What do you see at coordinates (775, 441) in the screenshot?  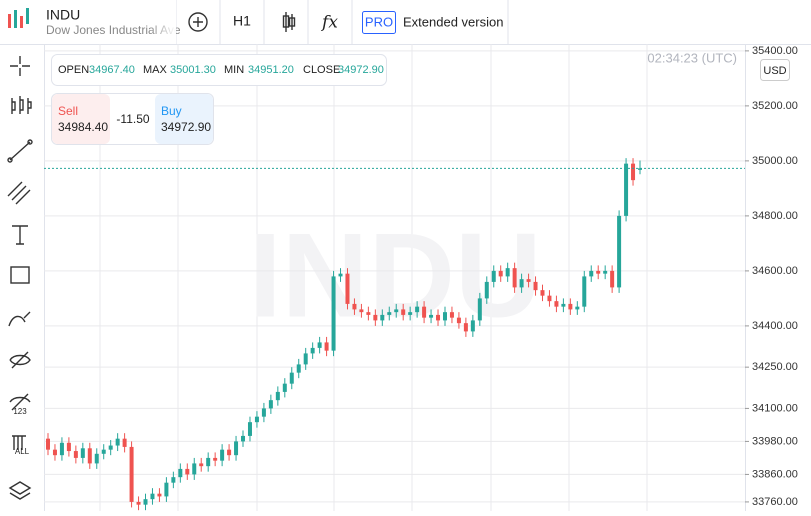 I see `y-tick-label: 33980.00` at bounding box center [775, 441].